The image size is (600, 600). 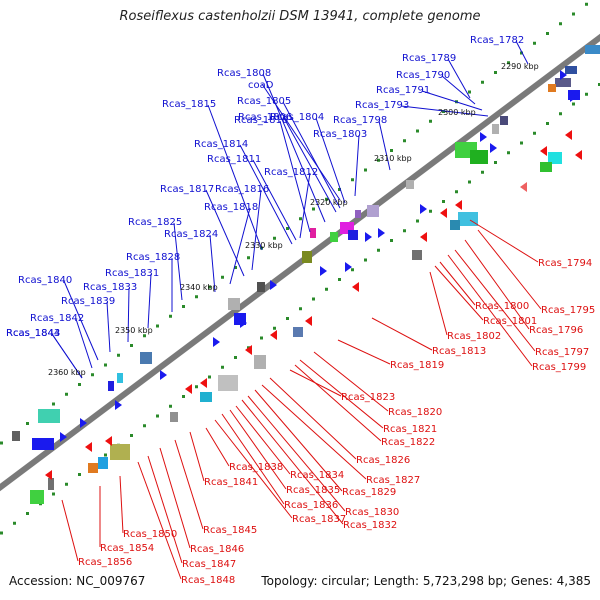 What do you see at coordinates (265, 117) in the screenshot?
I see `gene-label-plus: Rcas_1806` at bounding box center [265, 117].